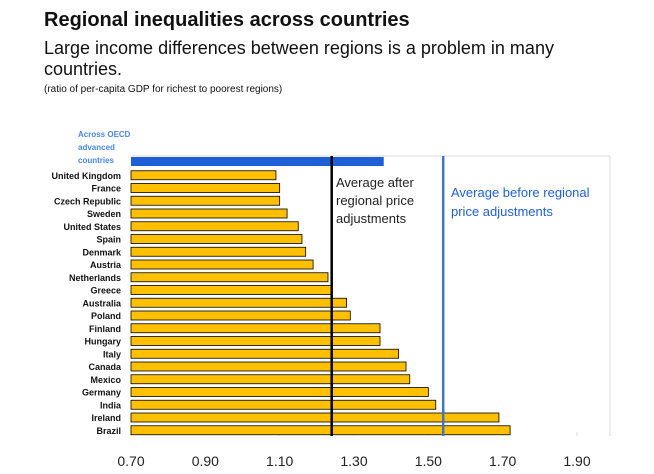  I want to click on reference-label-after-adjustment: Average after, so click(375, 182).